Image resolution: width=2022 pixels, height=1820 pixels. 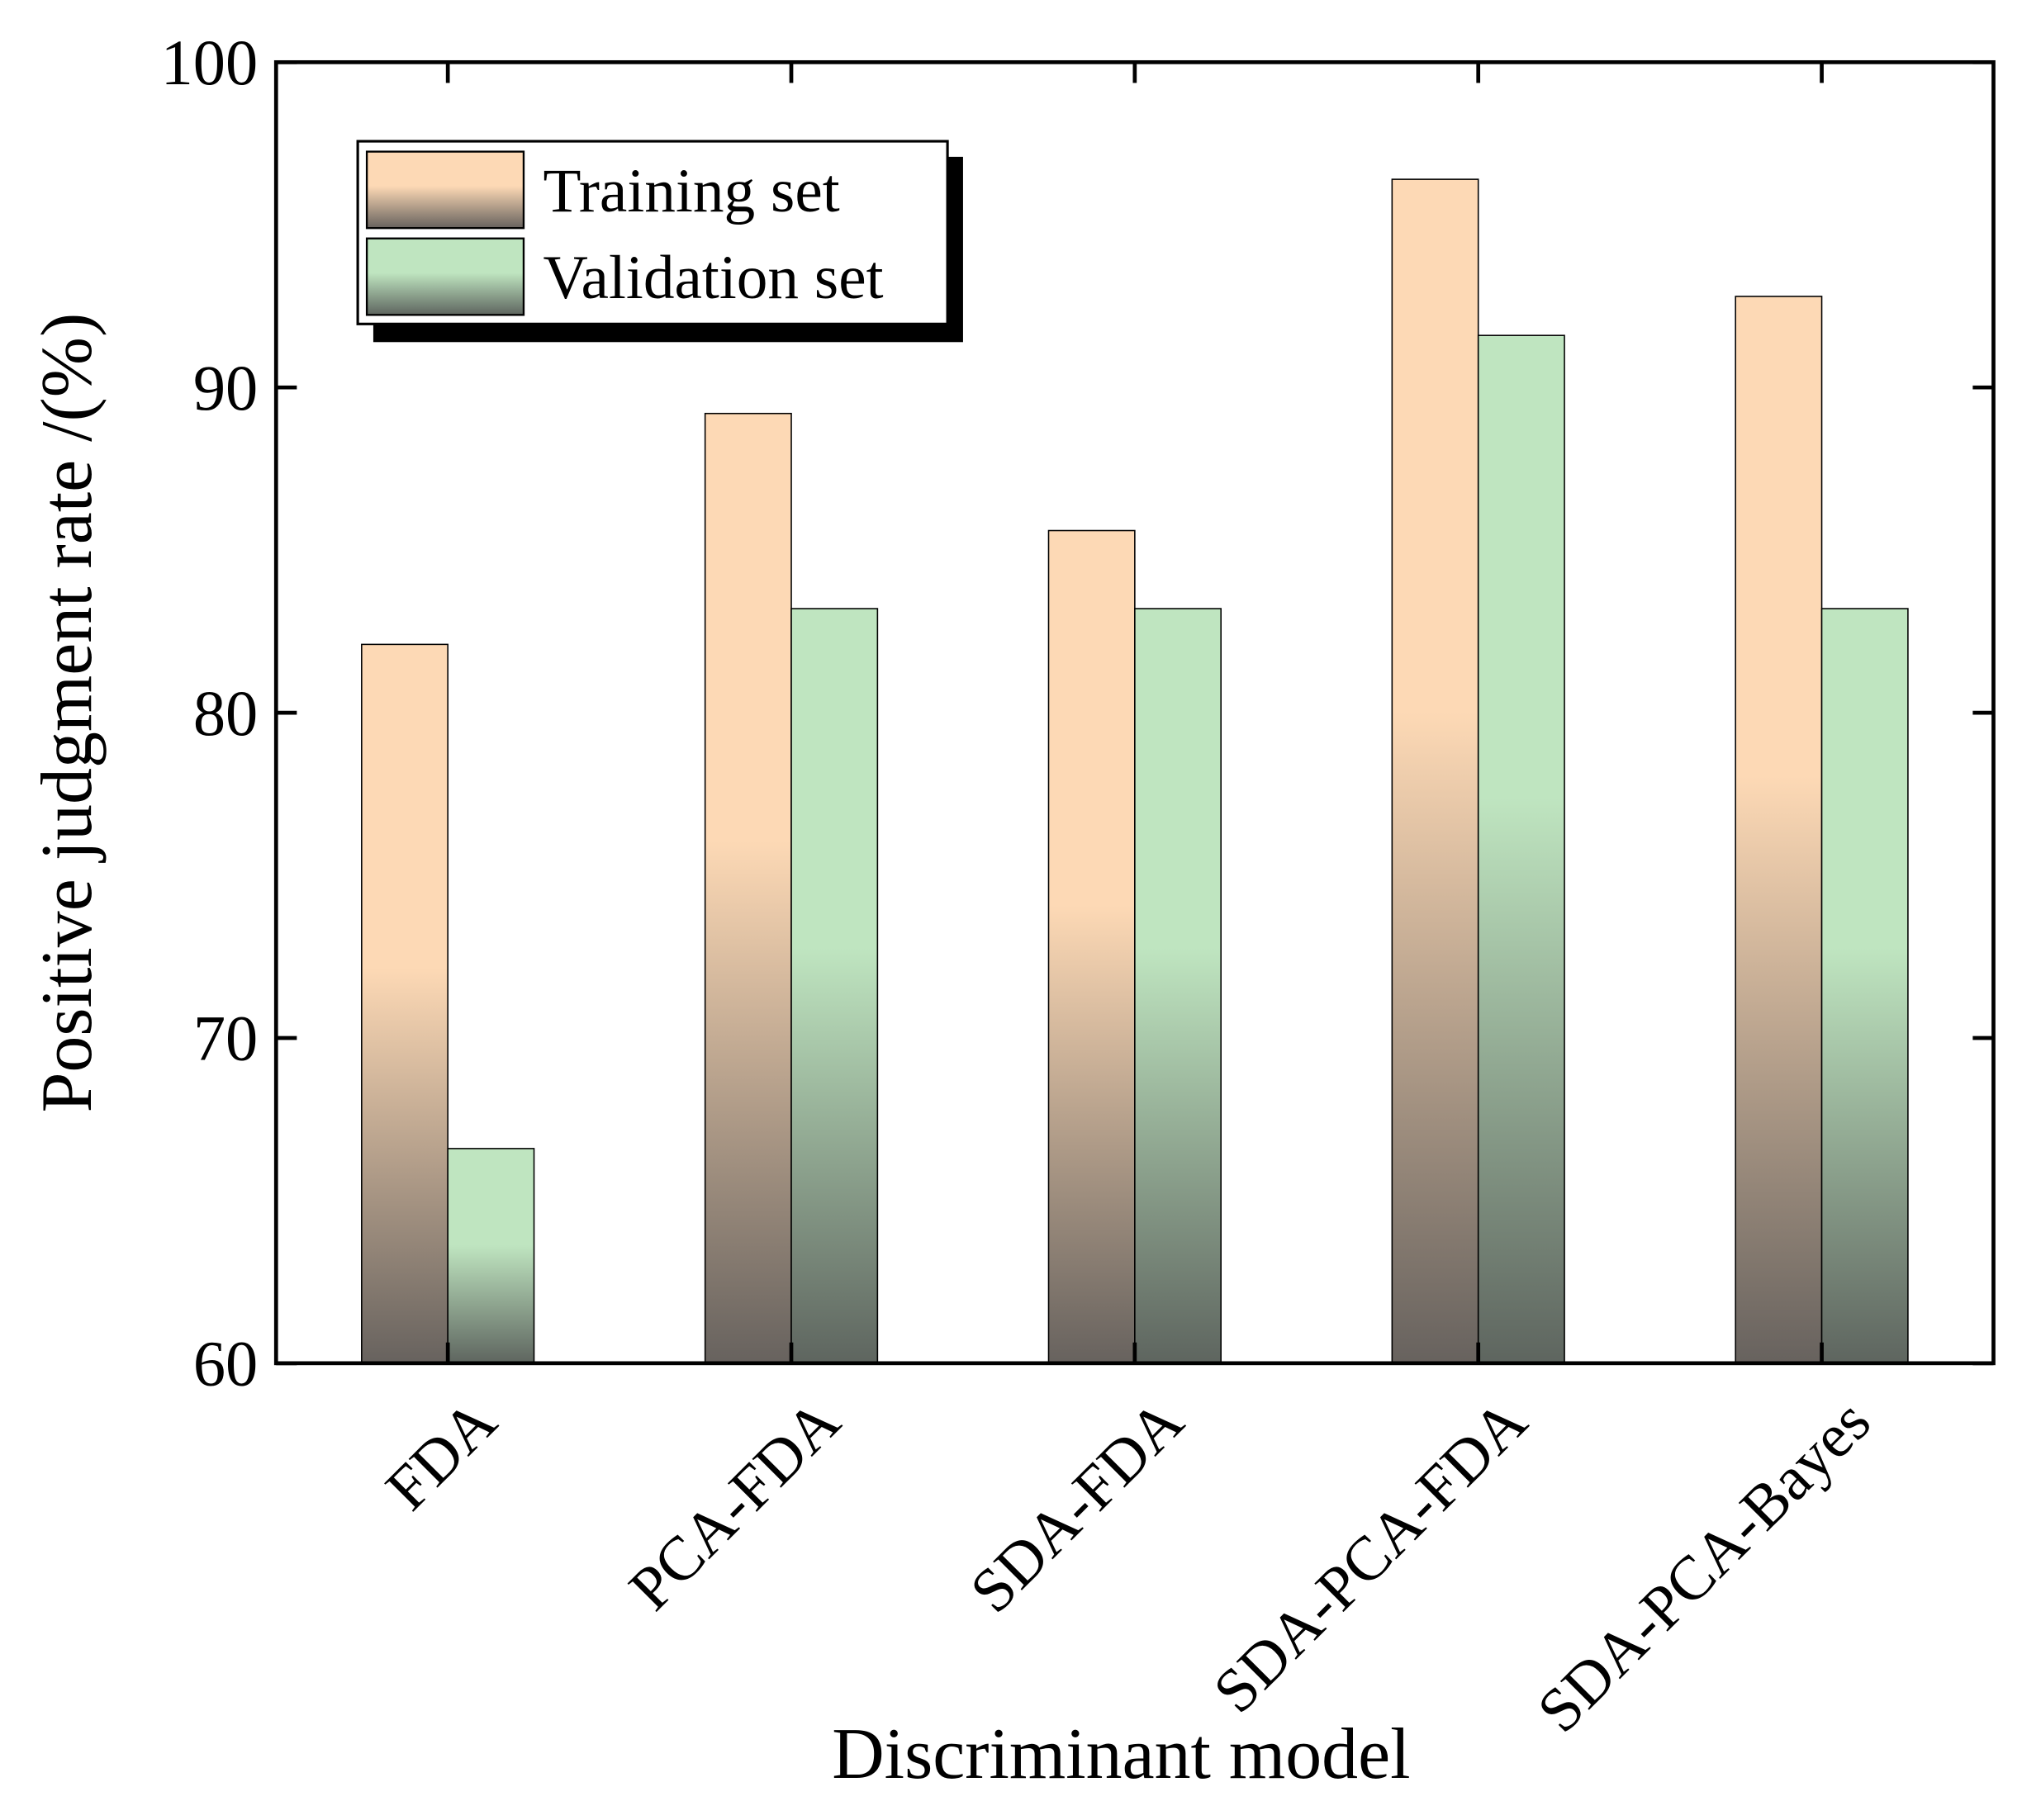 I want to click on x-tick-label: SDA-PCA-Bayes, so click(x=1704, y=1565).